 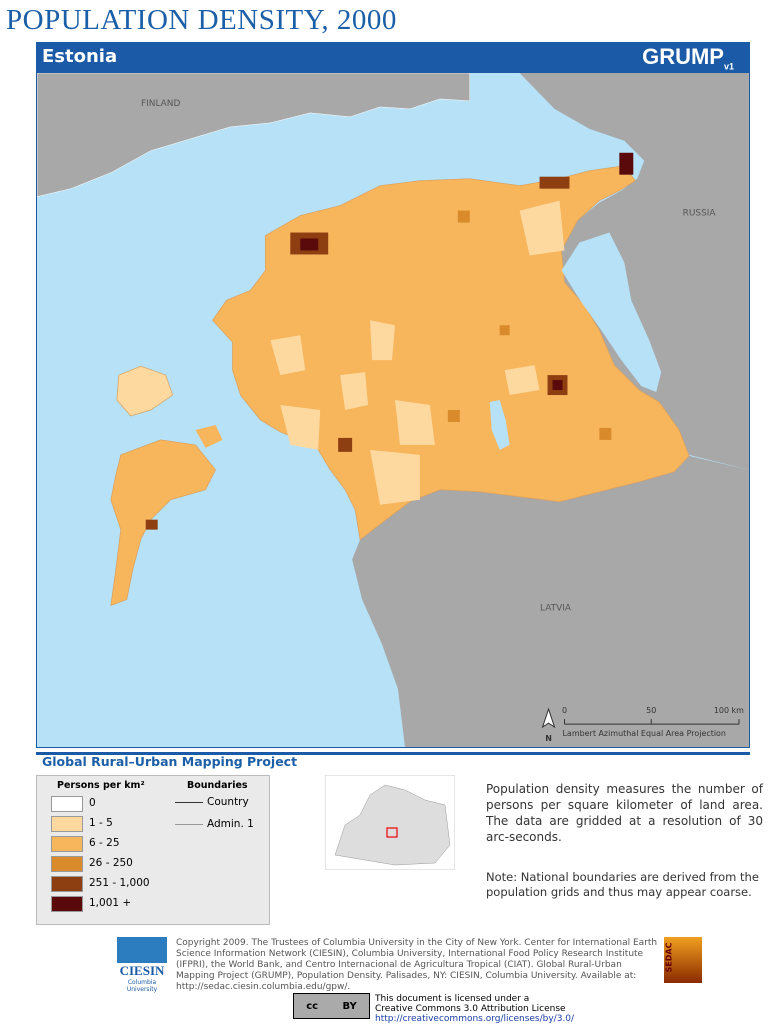 I want to click on legend-label: 6 - 25, so click(x=104, y=843).